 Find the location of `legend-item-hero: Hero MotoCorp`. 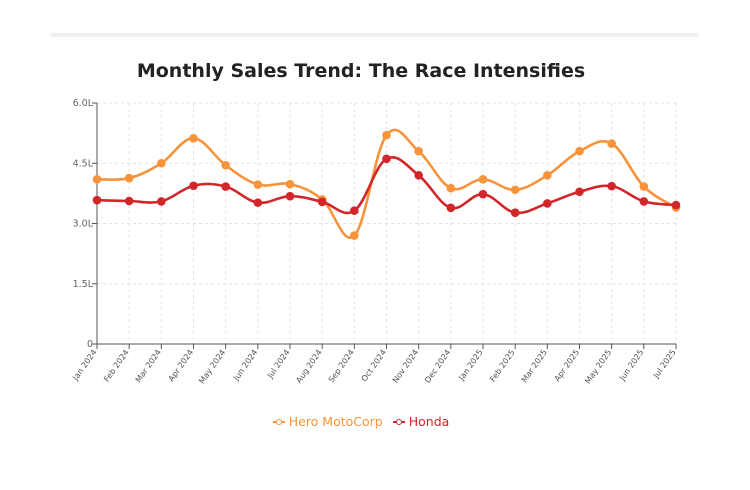

legend-item-hero: Hero MotoCorp is located at coordinates (327, 421).